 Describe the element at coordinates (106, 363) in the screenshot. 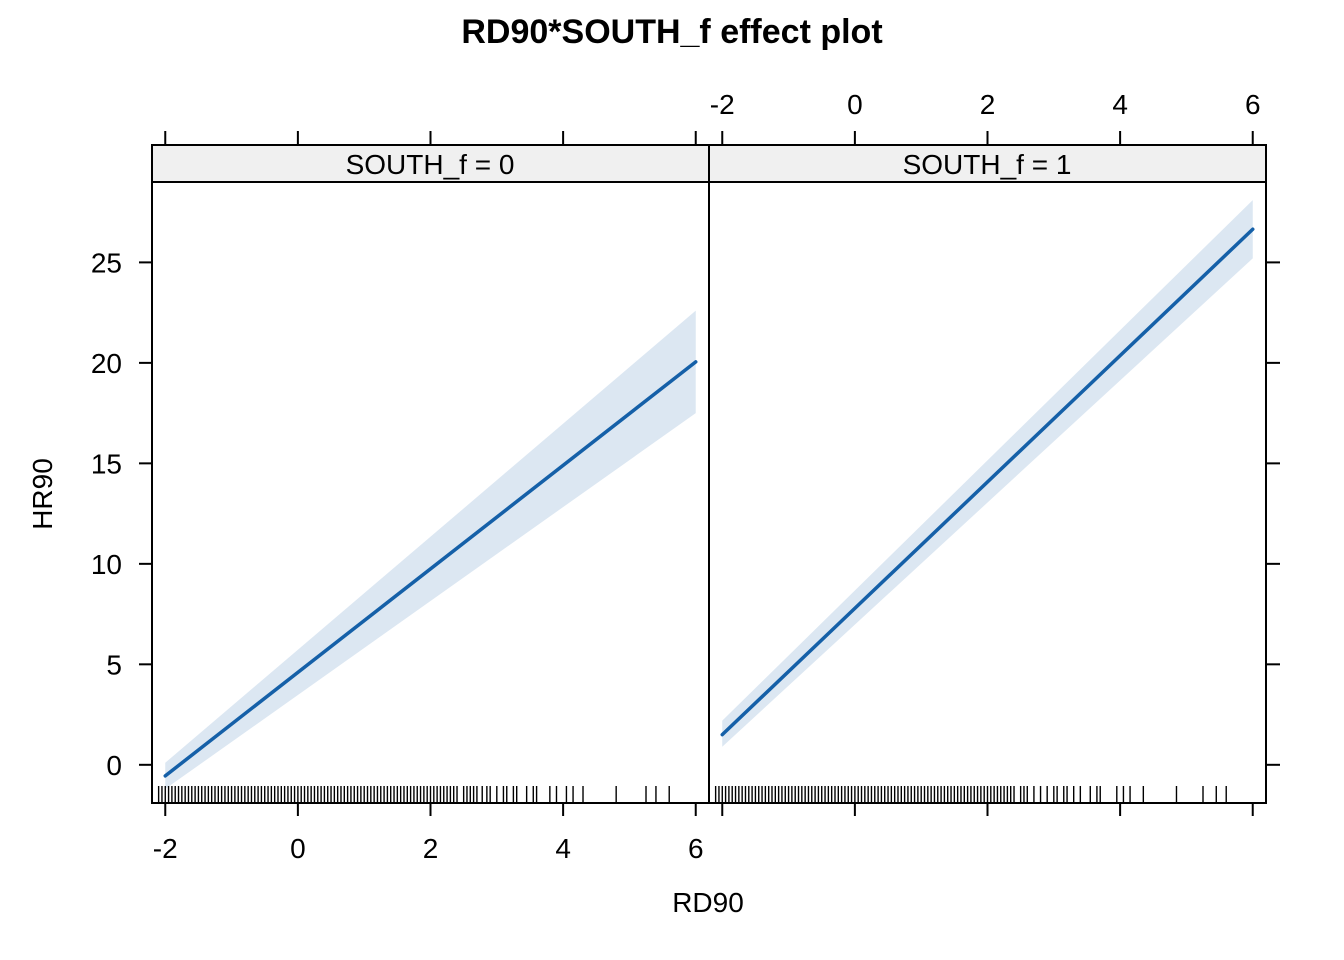

I see `y-tick-label: 20` at that location.